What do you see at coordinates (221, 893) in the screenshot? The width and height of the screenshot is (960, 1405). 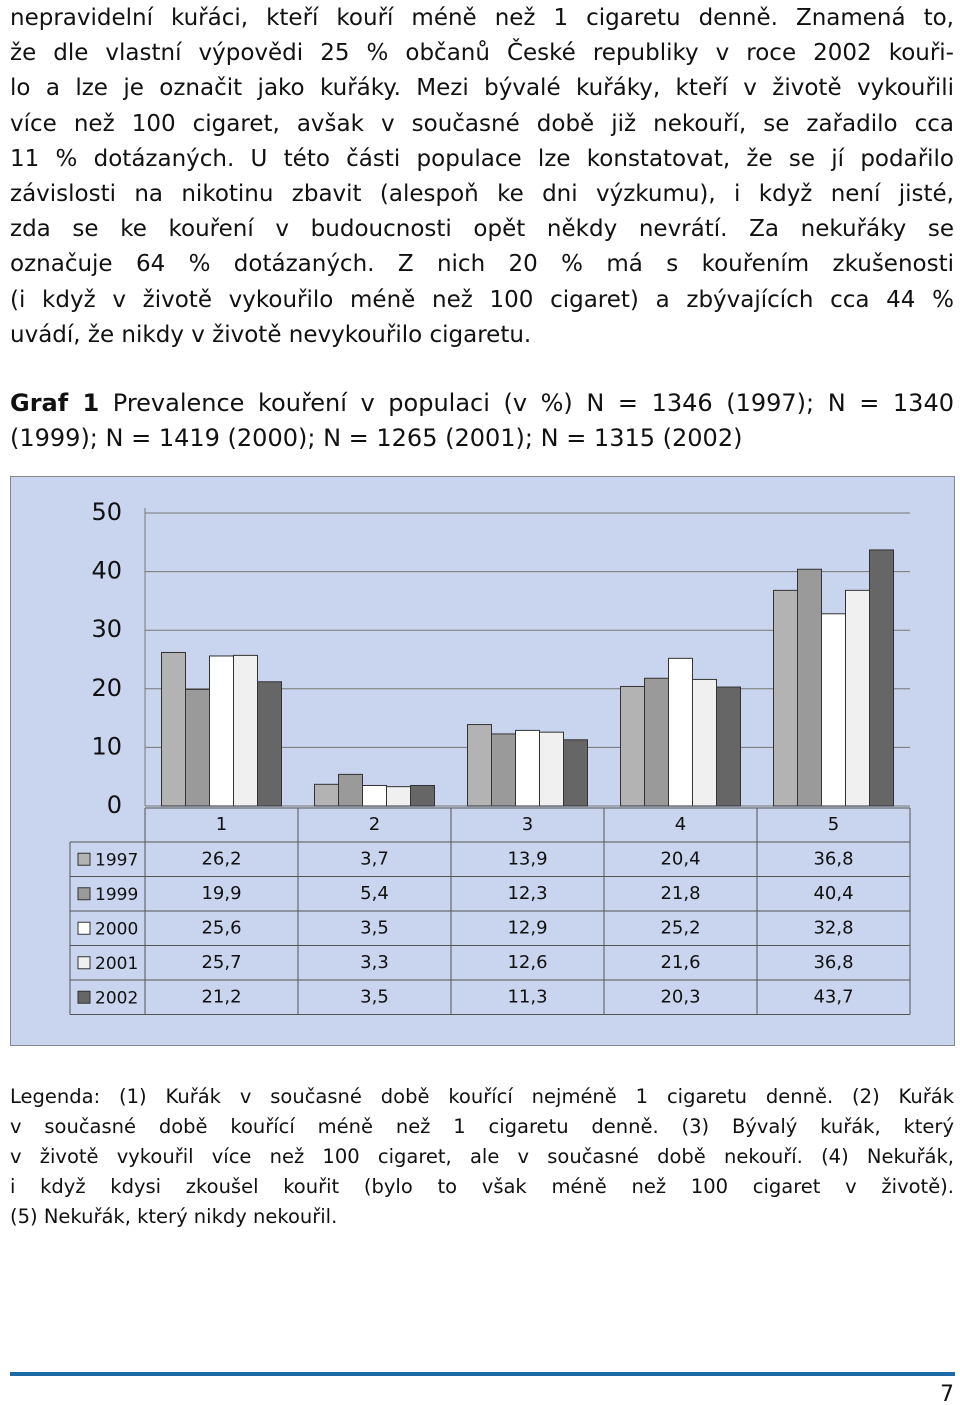 I see `value-label: 19,9` at bounding box center [221, 893].